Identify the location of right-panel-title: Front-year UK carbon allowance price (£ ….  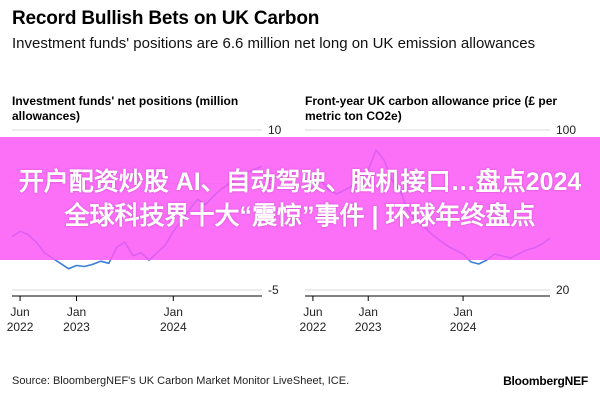
(431, 108).